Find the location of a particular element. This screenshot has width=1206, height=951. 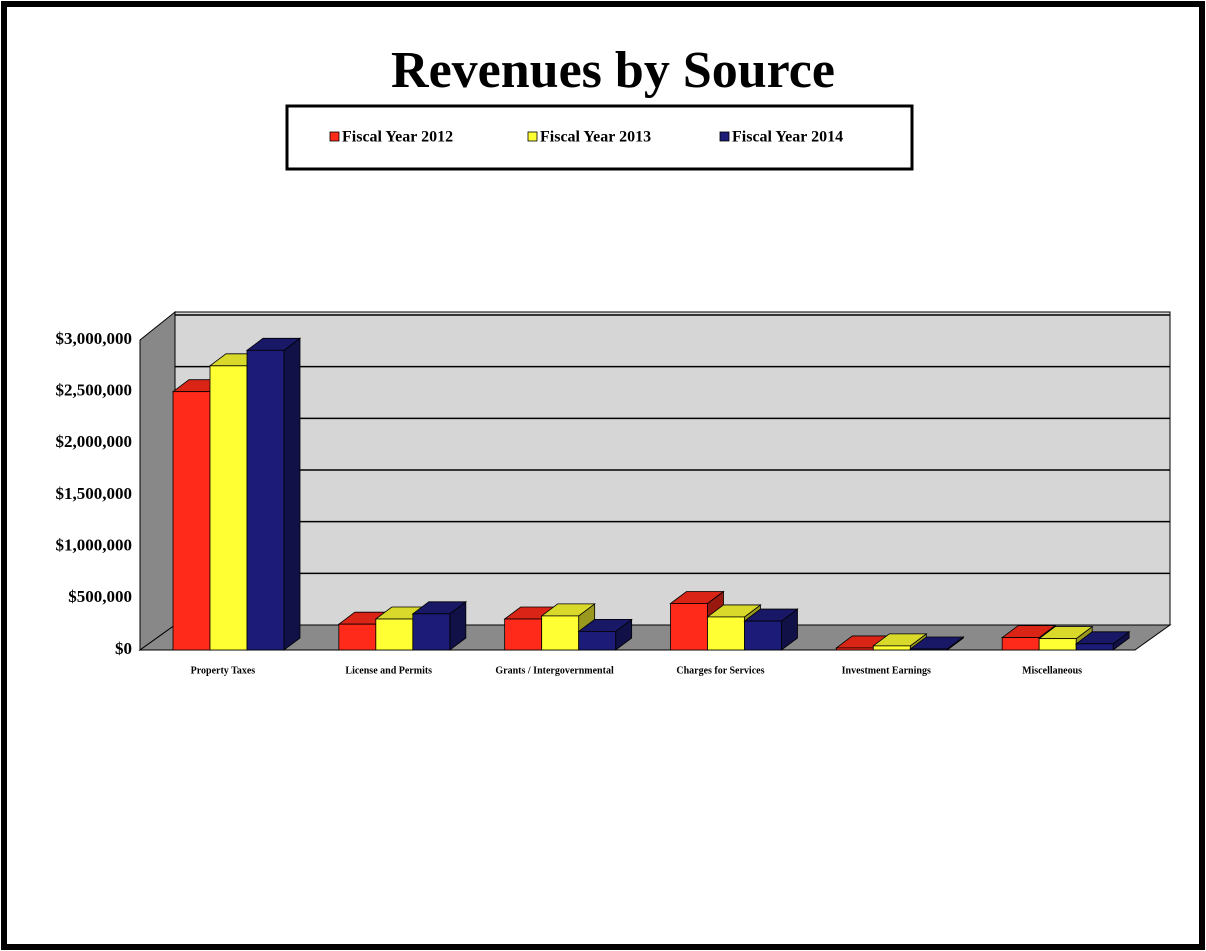

x-tick-label: Grants / Intergovernmental is located at coordinates (554, 670).